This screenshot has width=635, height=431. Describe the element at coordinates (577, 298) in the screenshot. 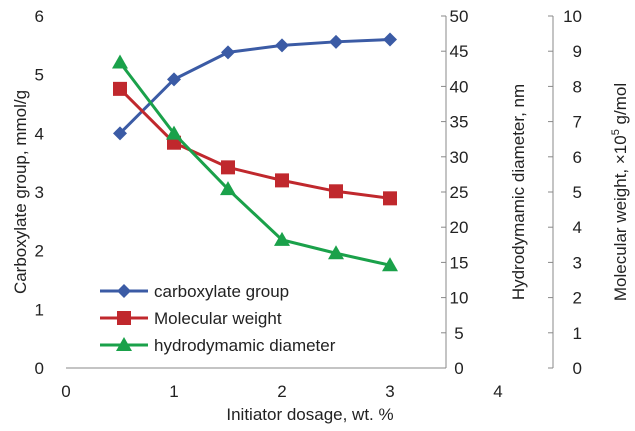

I see `right2-tick-label: 2` at that location.